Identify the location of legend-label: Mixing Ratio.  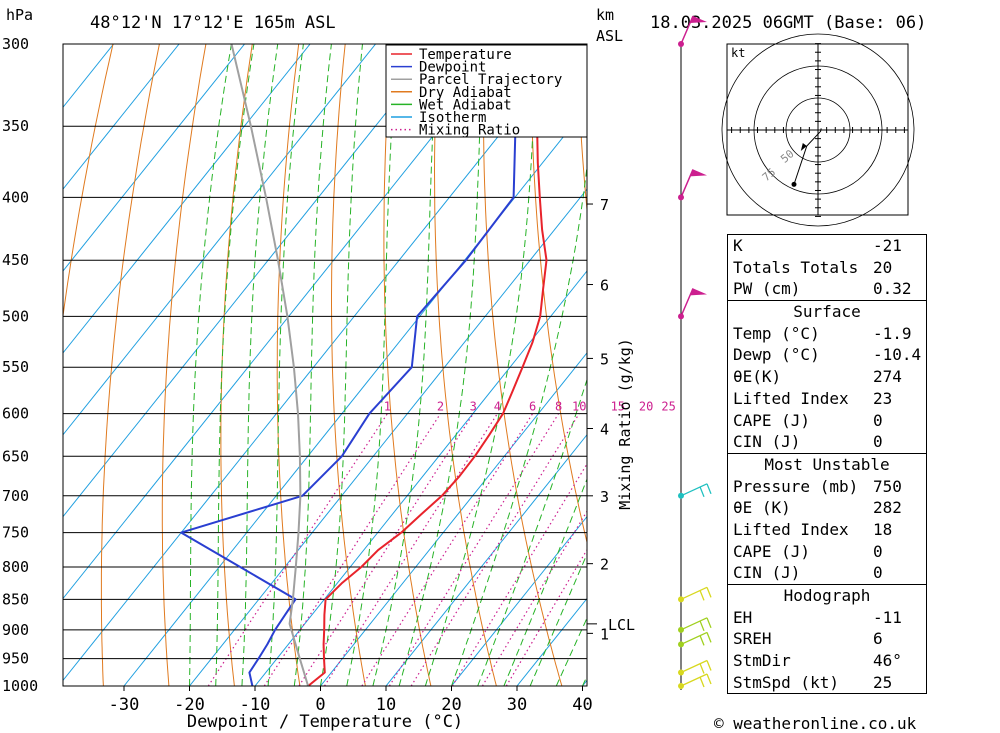
(469, 131).